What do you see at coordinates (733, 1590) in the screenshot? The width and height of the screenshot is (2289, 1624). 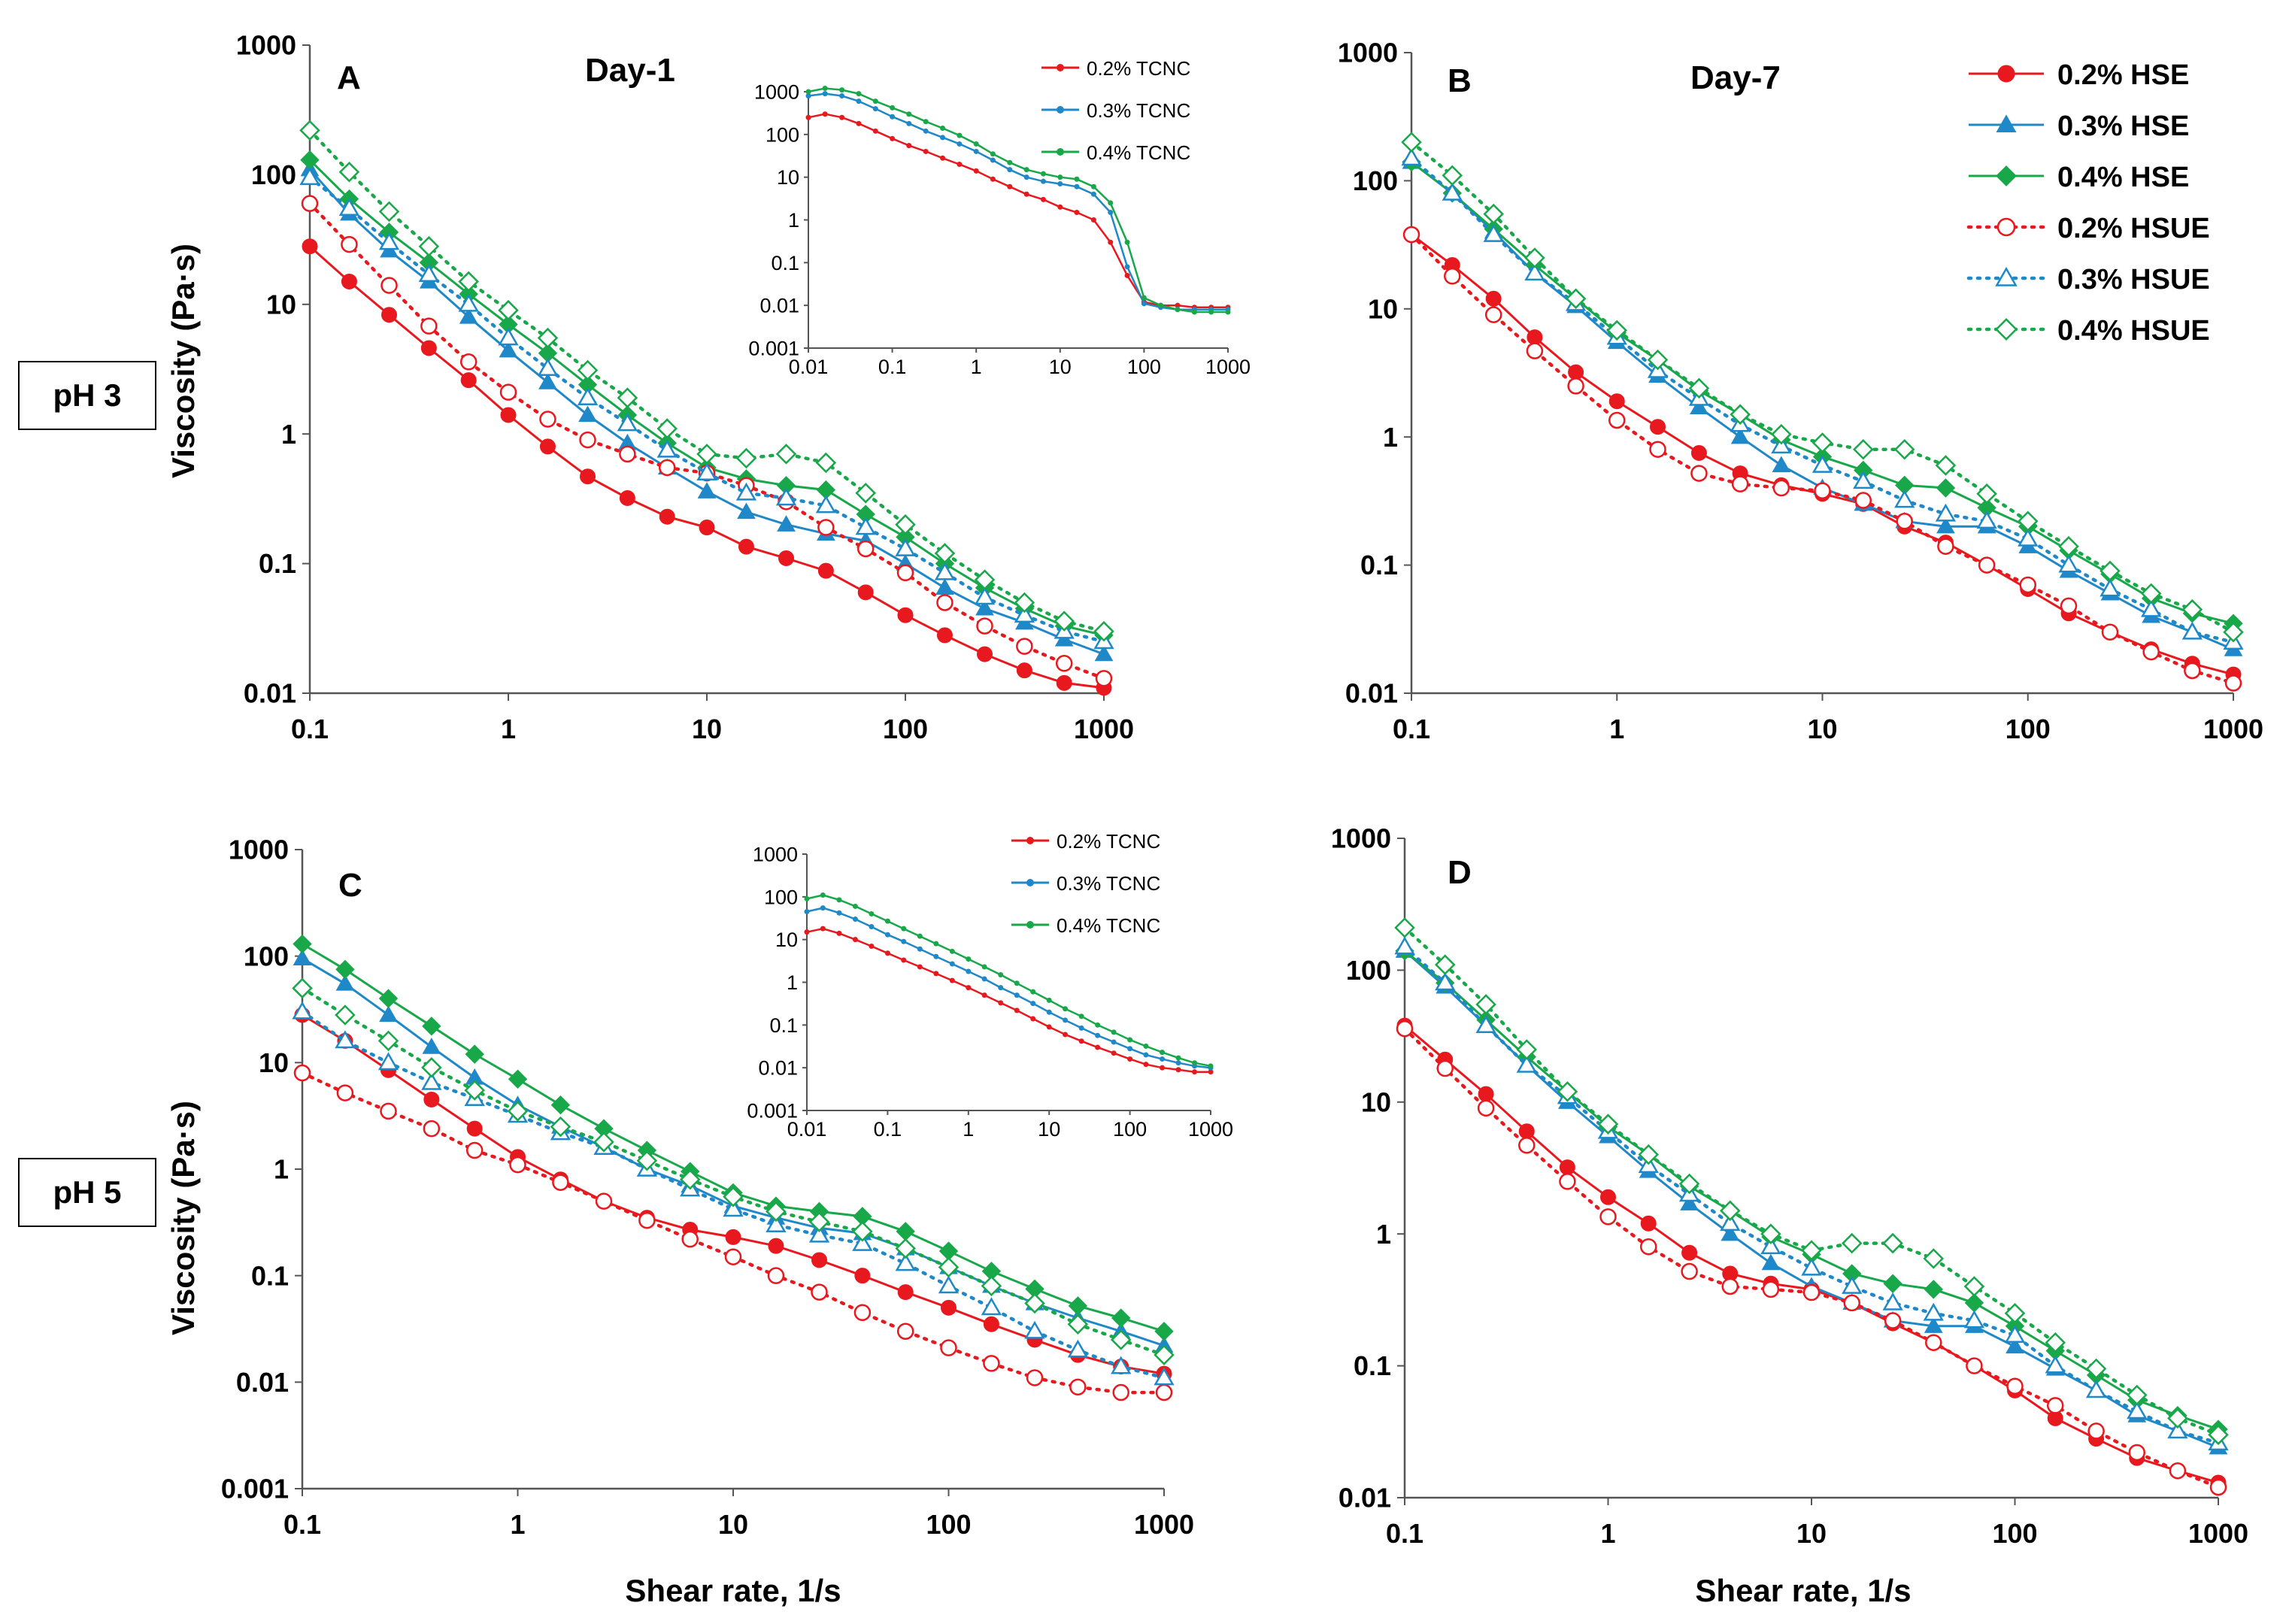 I see `x-axis-title: Shear rate, 1/s` at bounding box center [733, 1590].